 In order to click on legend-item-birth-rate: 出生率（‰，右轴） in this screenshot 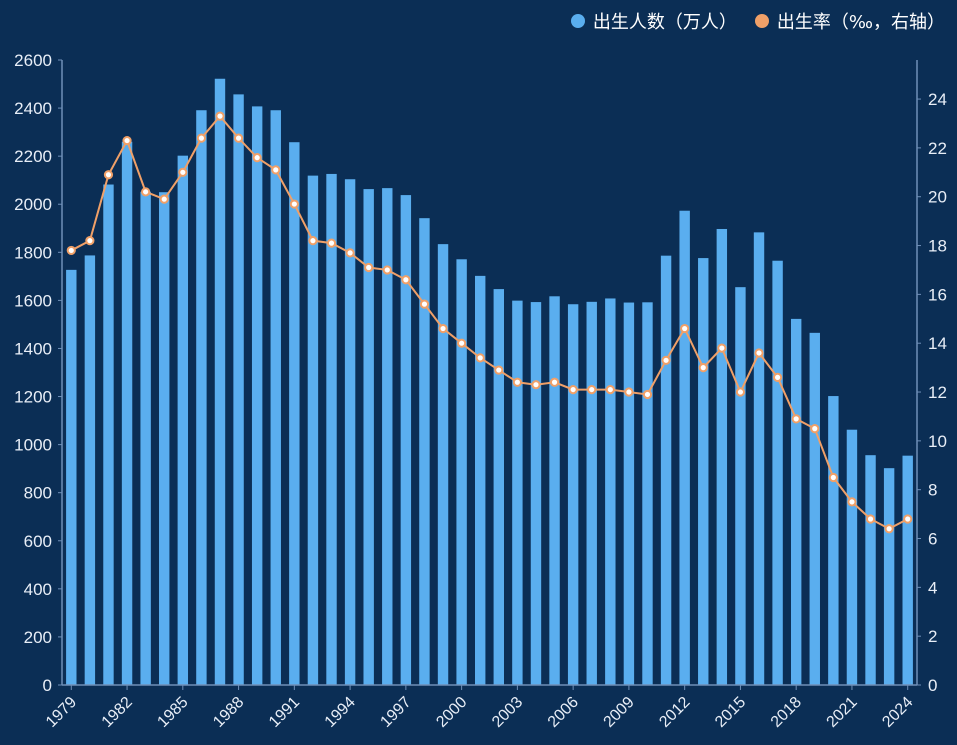, I will do `click(849, 21)`.